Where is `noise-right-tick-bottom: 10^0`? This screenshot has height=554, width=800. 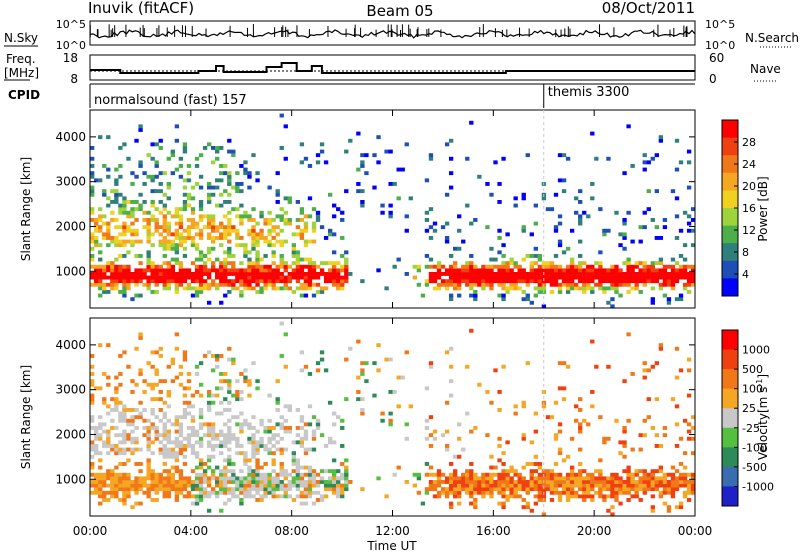 noise-right-tick-bottom: 10^0 is located at coordinates (720, 45).